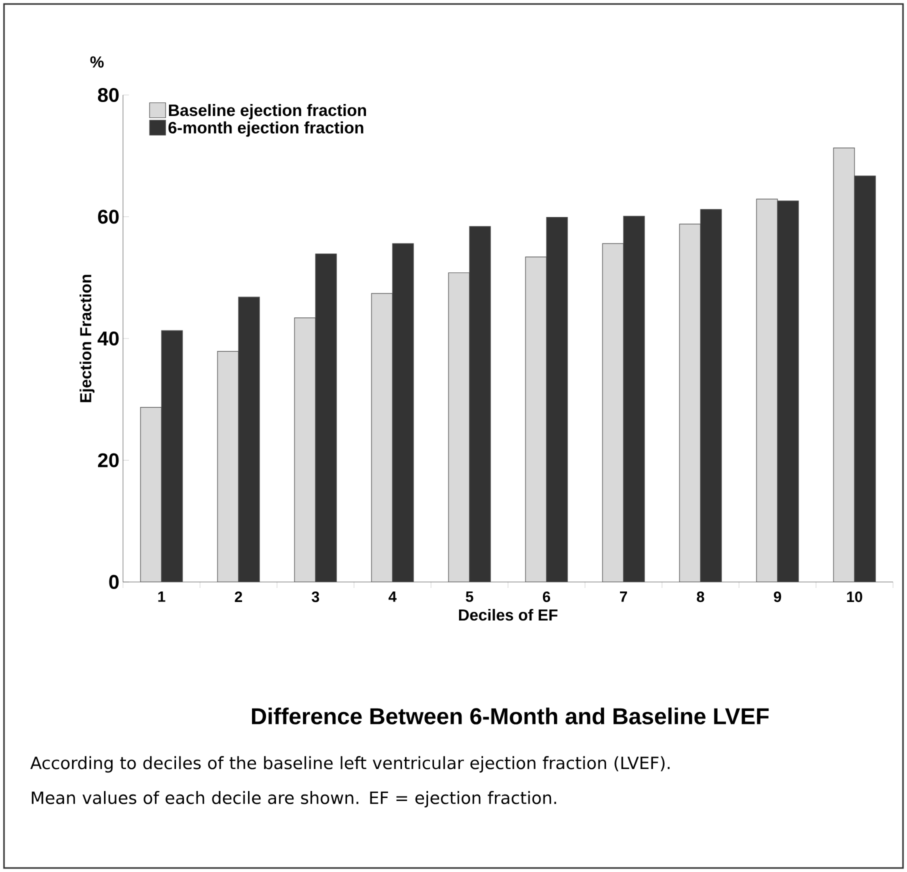 The image size is (907, 872). Describe the element at coordinates (854, 597) in the screenshot. I see `x-tick-label: 10` at that location.